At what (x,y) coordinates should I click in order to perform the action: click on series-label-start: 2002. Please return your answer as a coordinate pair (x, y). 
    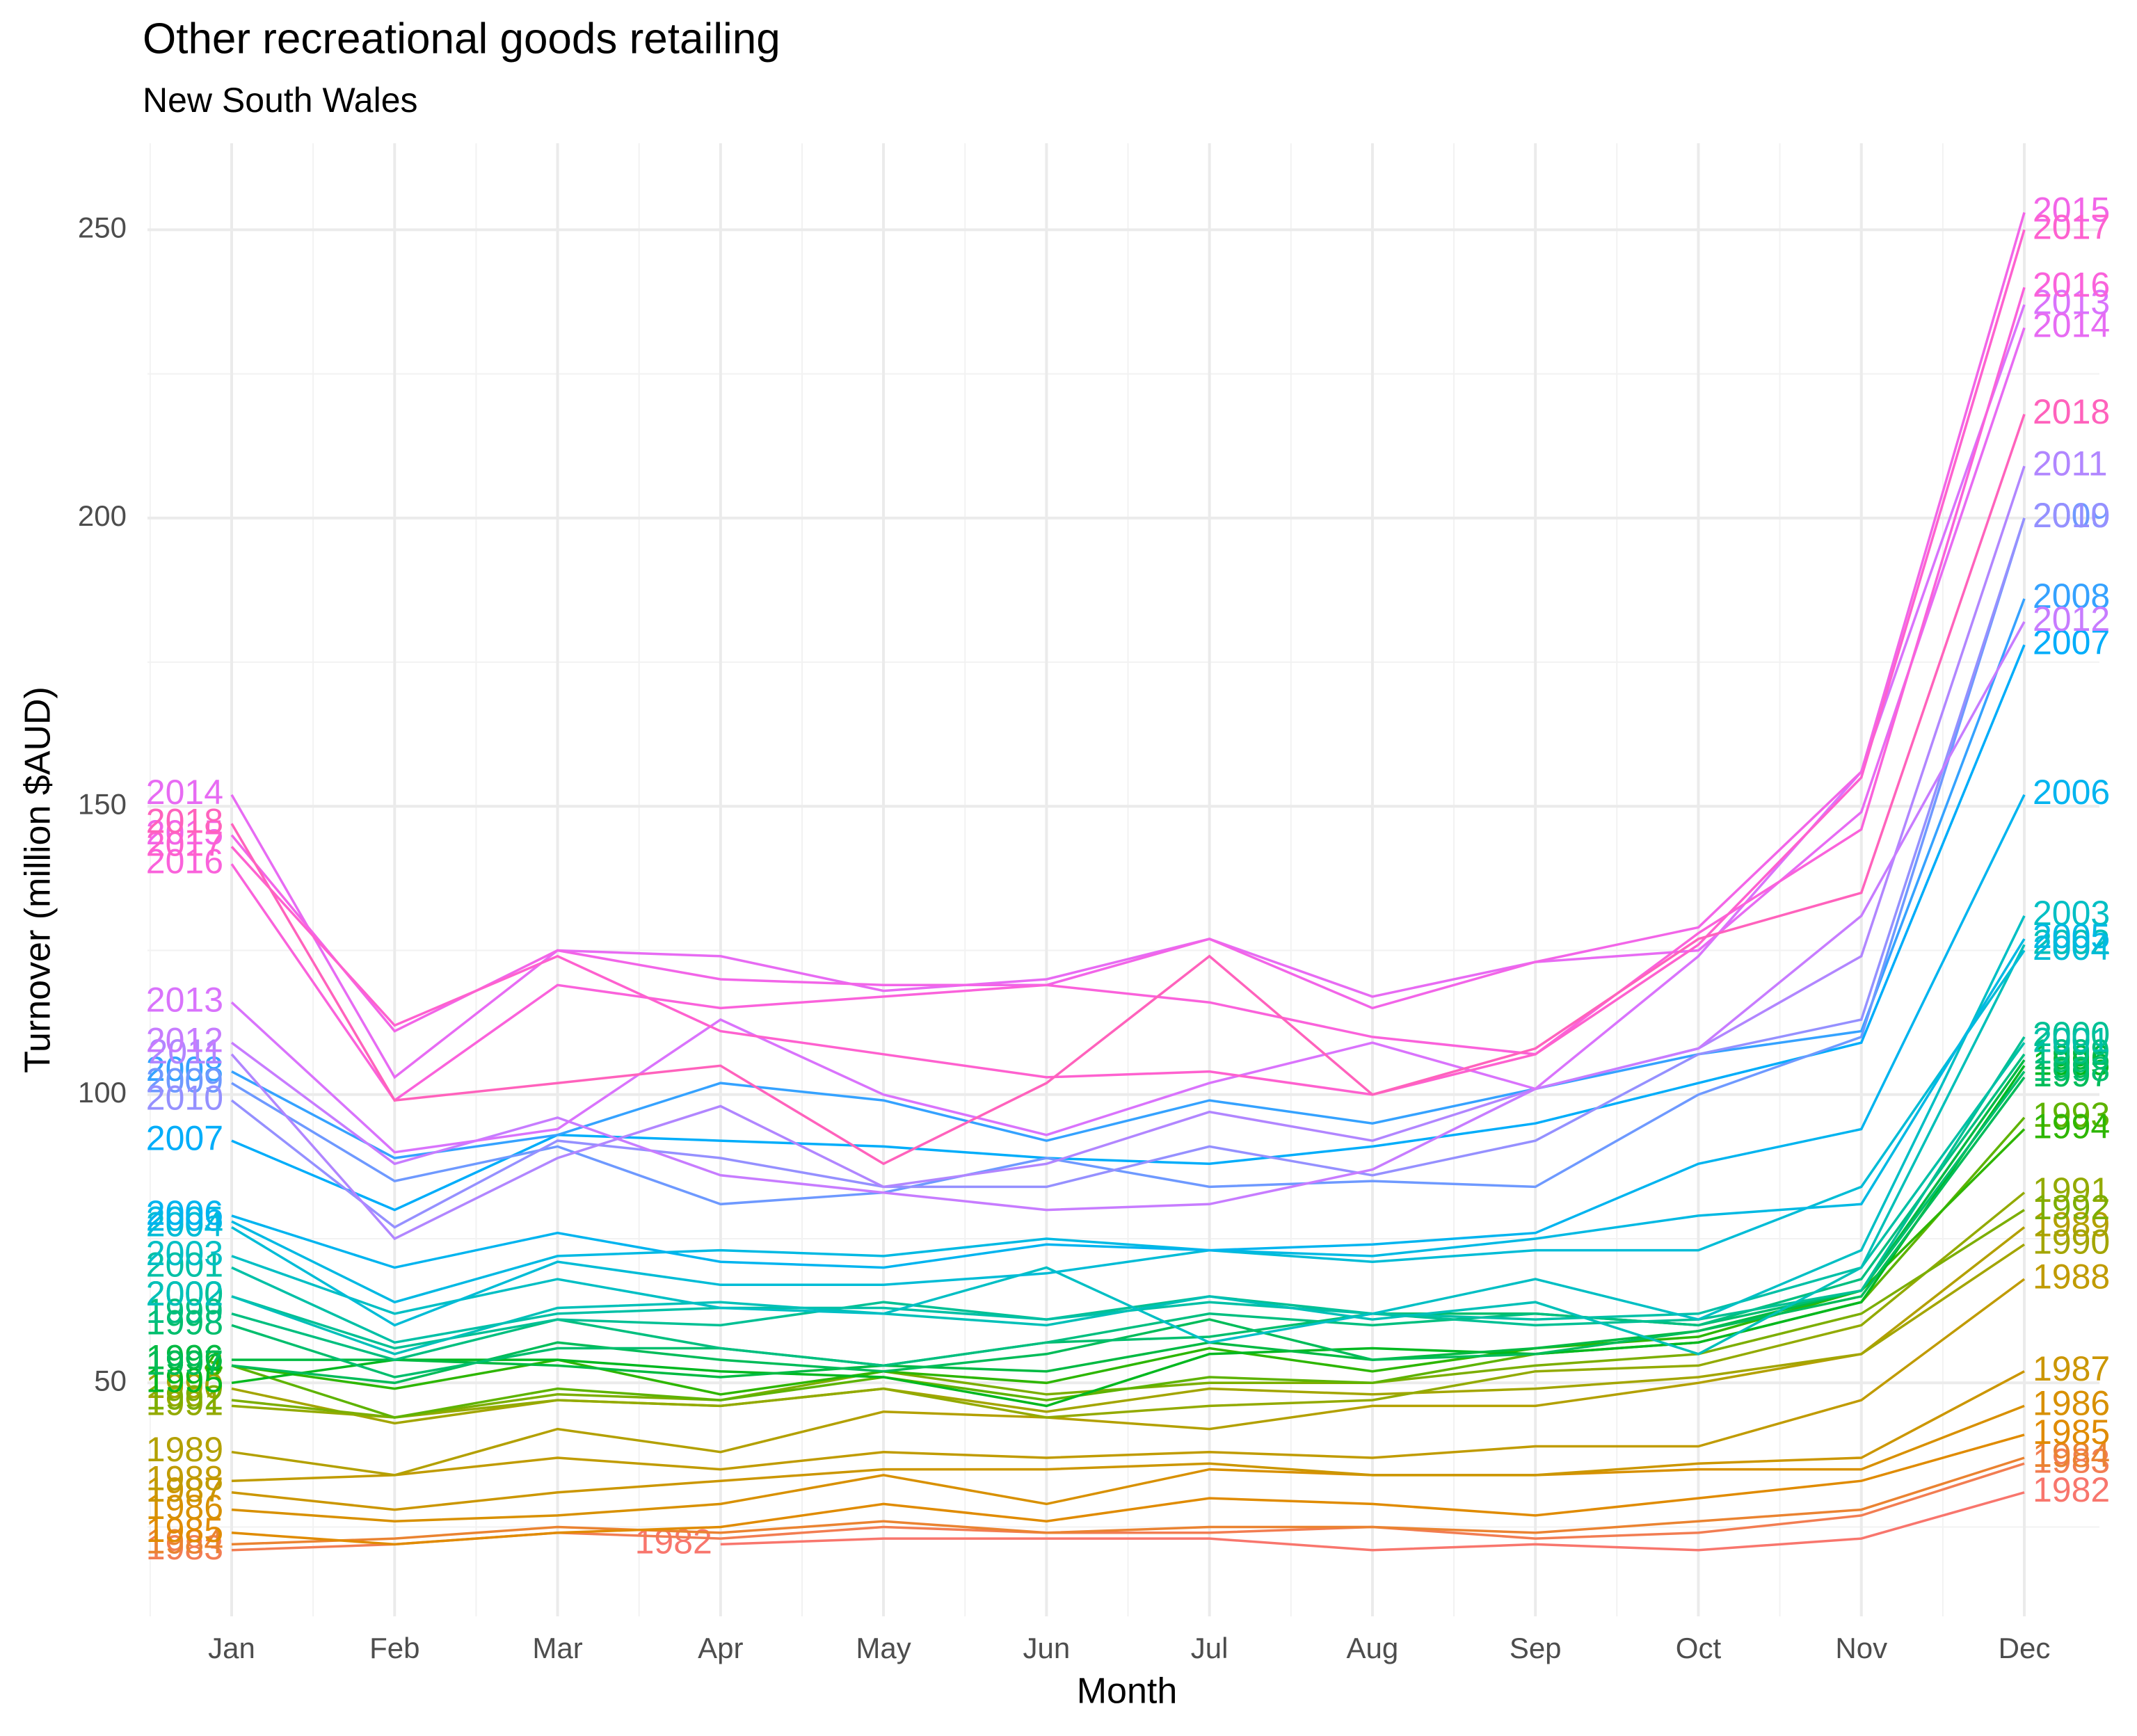
    Looking at the image, I should click on (184, 1293).